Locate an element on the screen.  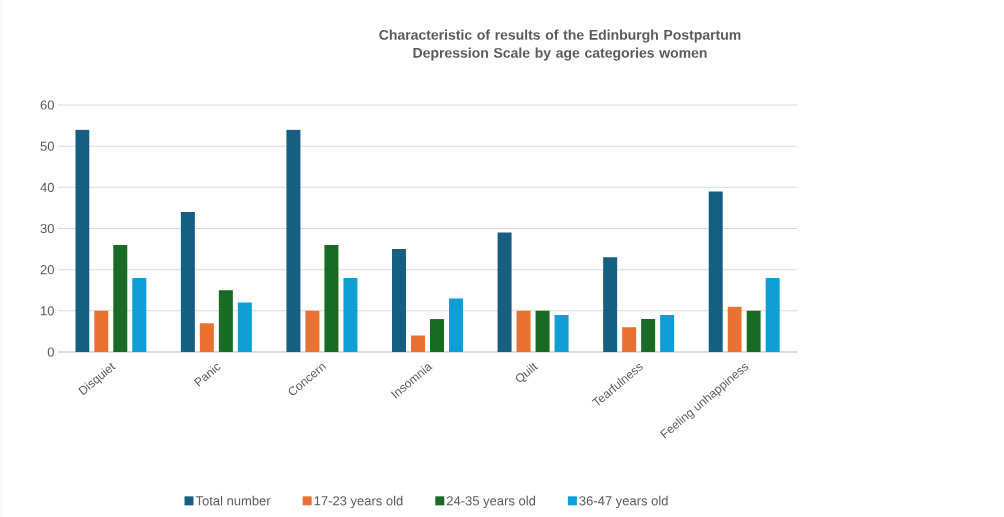
y-tick-label: 20 is located at coordinates (47, 270).